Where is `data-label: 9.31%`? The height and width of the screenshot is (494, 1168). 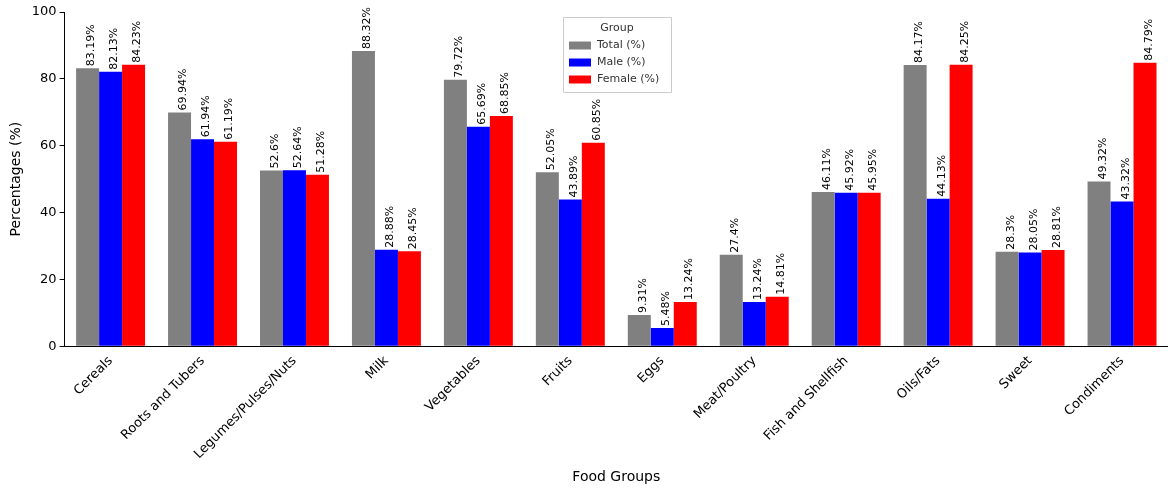 data-label: 9.31% is located at coordinates (643, 296).